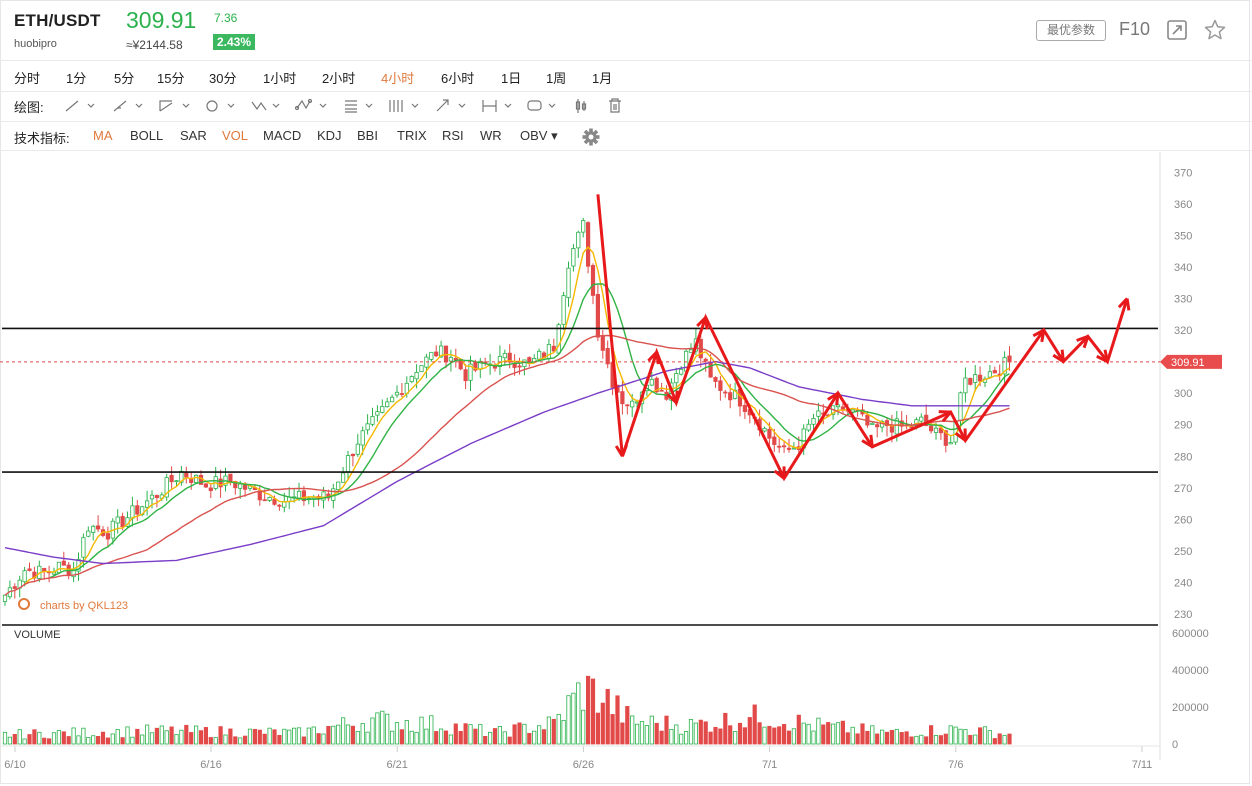  I want to click on gann-tool-icon, so click(404, 106).